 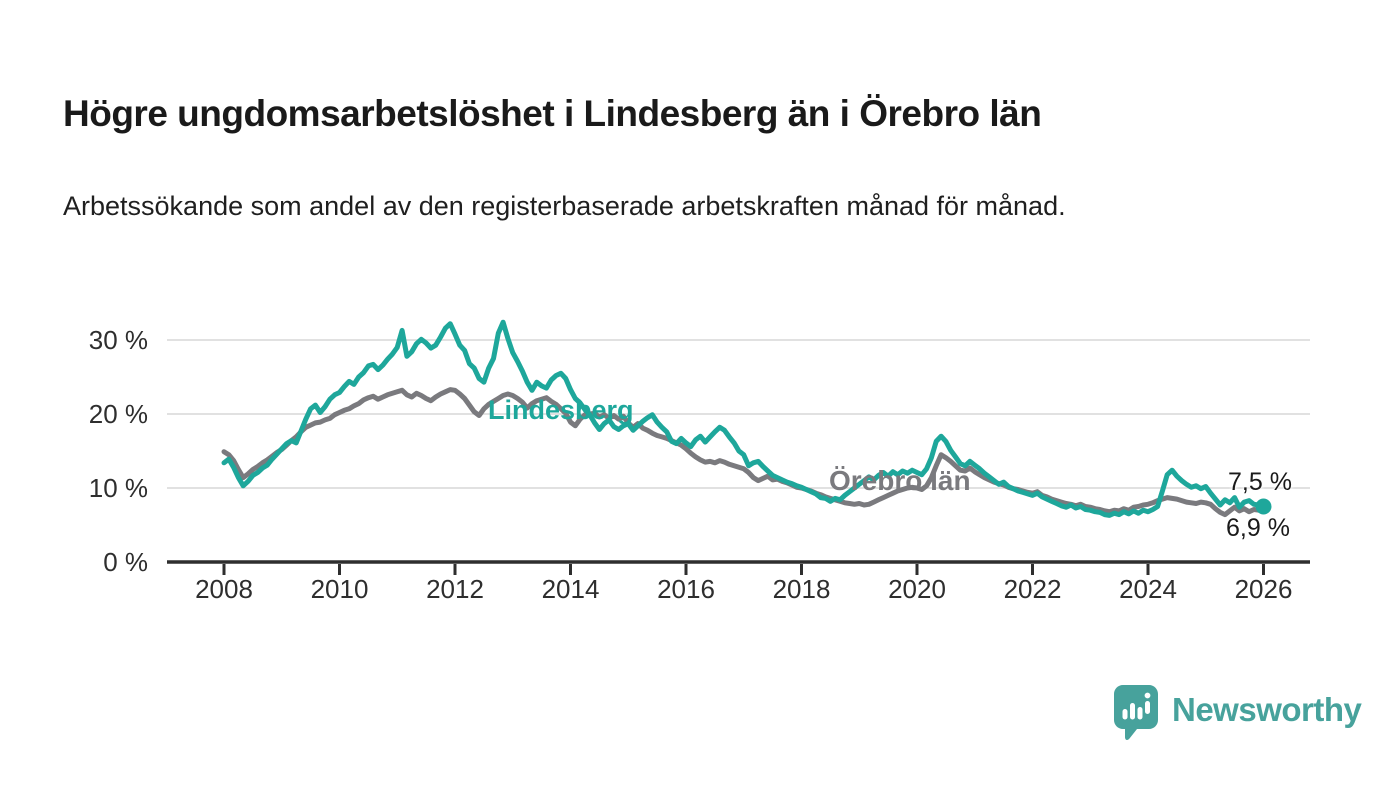 What do you see at coordinates (686, 589) in the screenshot?
I see `x-tick-label: 2016` at bounding box center [686, 589].